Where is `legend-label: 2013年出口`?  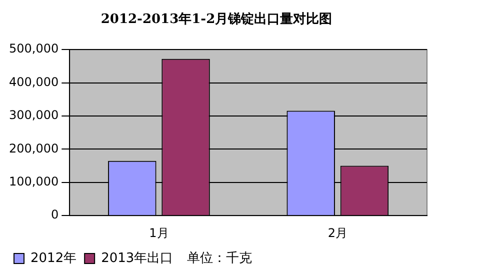
legend-label: 2013年出口 is located at coordinates (137, 258).